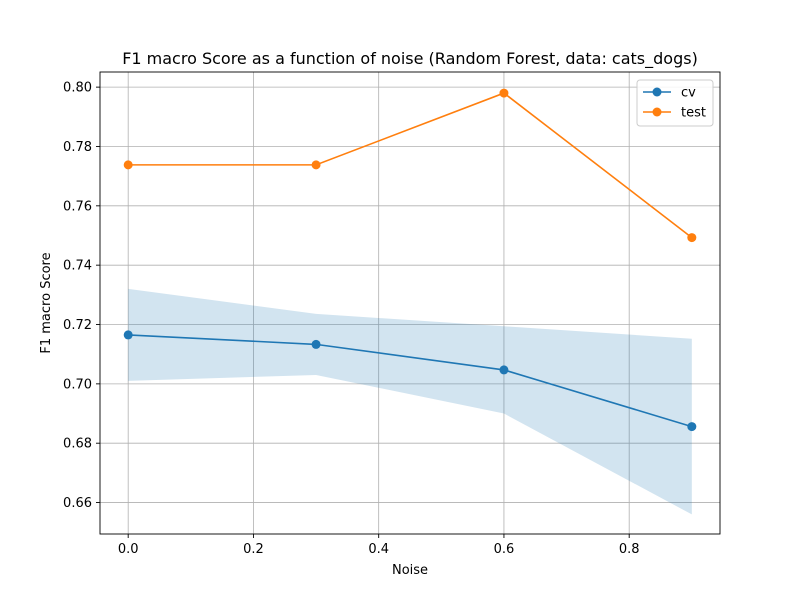  I want to click on y-tick-label: 0.66, so click(77, 503).